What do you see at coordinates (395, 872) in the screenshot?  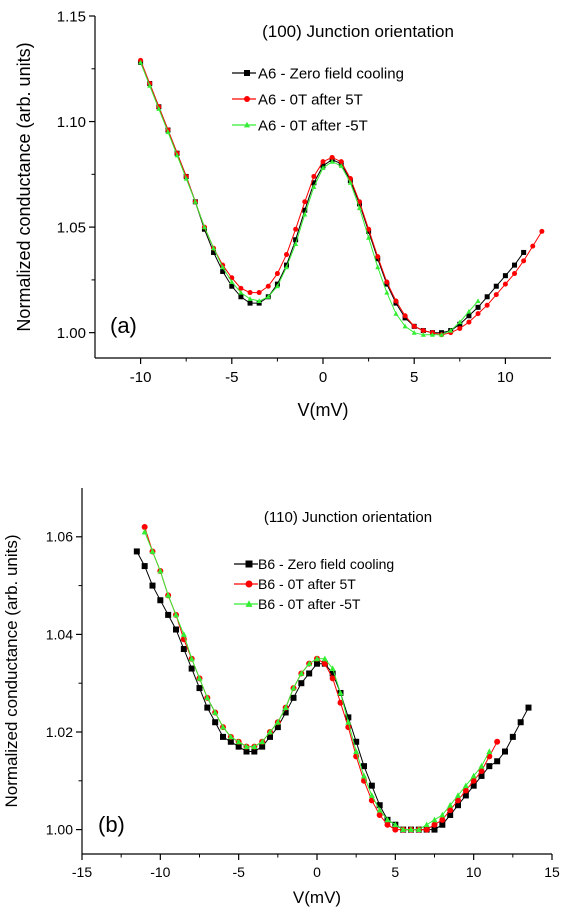 I see `x-tick-label: 5` at bounding box center [395, 872].